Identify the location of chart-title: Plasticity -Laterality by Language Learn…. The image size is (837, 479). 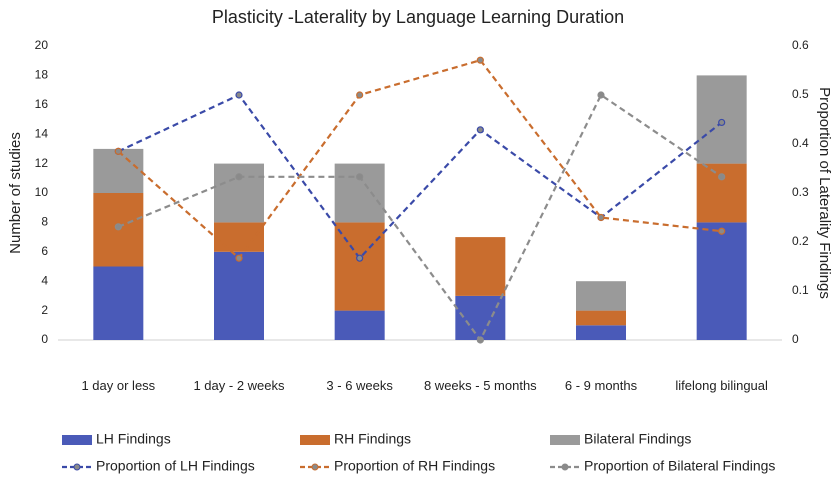
(418, 17).